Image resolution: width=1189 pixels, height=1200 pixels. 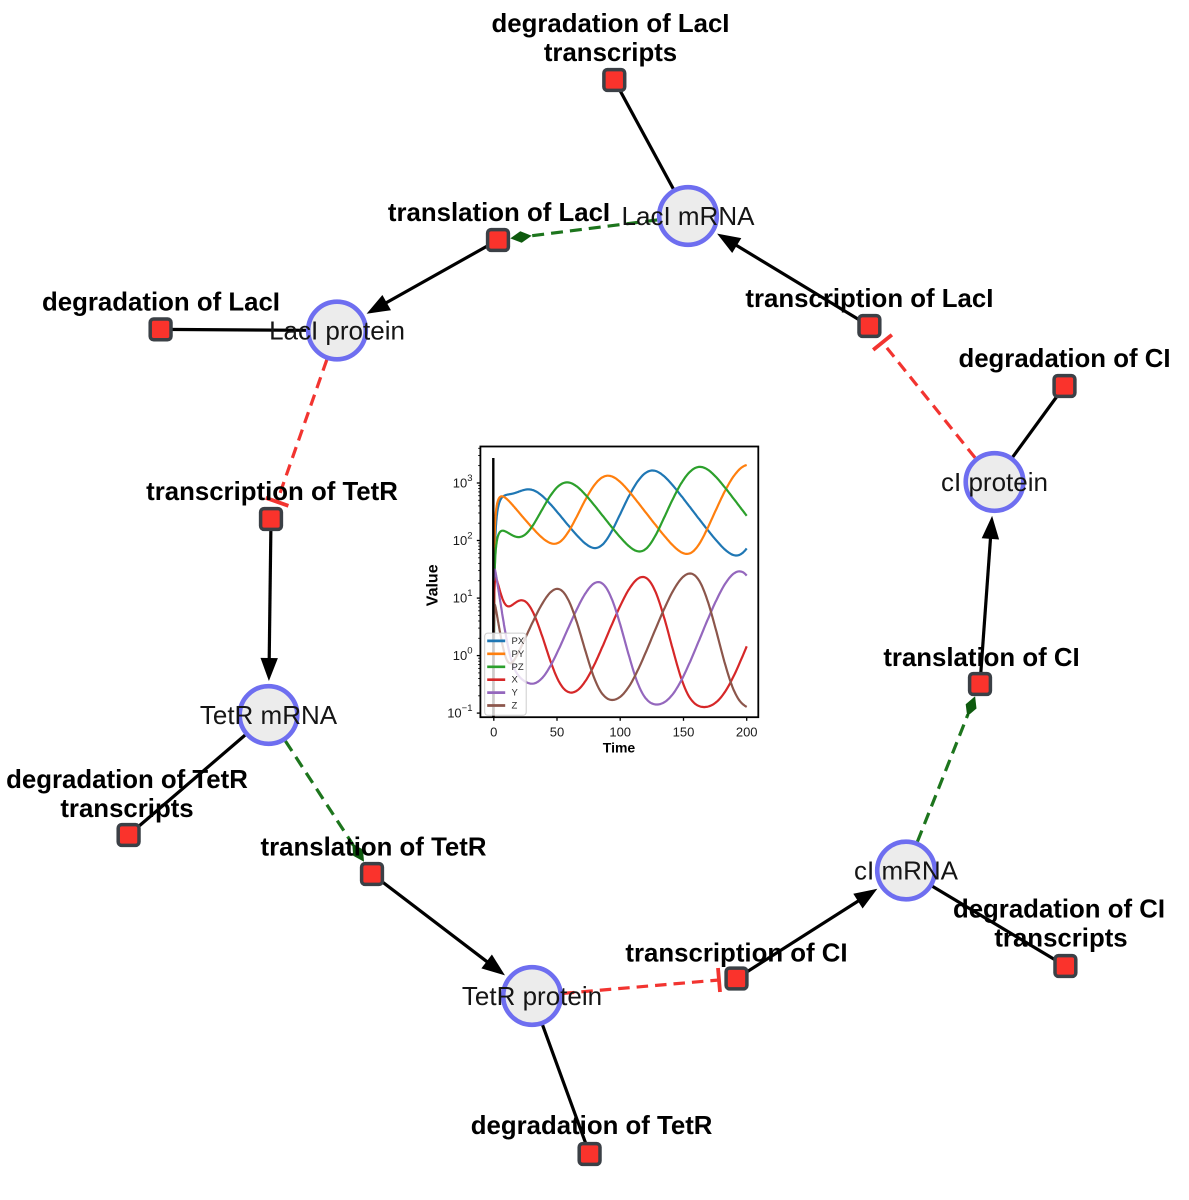 I want to click on svg-text: LacI protein, so click(x=337, y=331).